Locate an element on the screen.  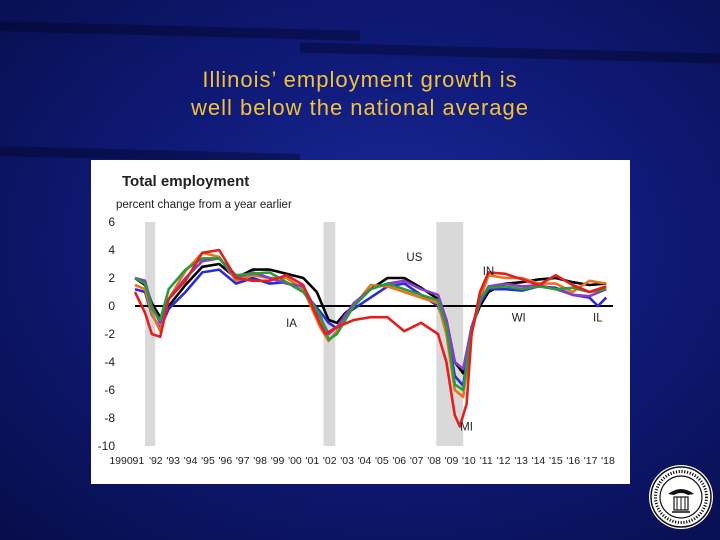
x-tick-label: 1990 is located at coordinates (121, 461).